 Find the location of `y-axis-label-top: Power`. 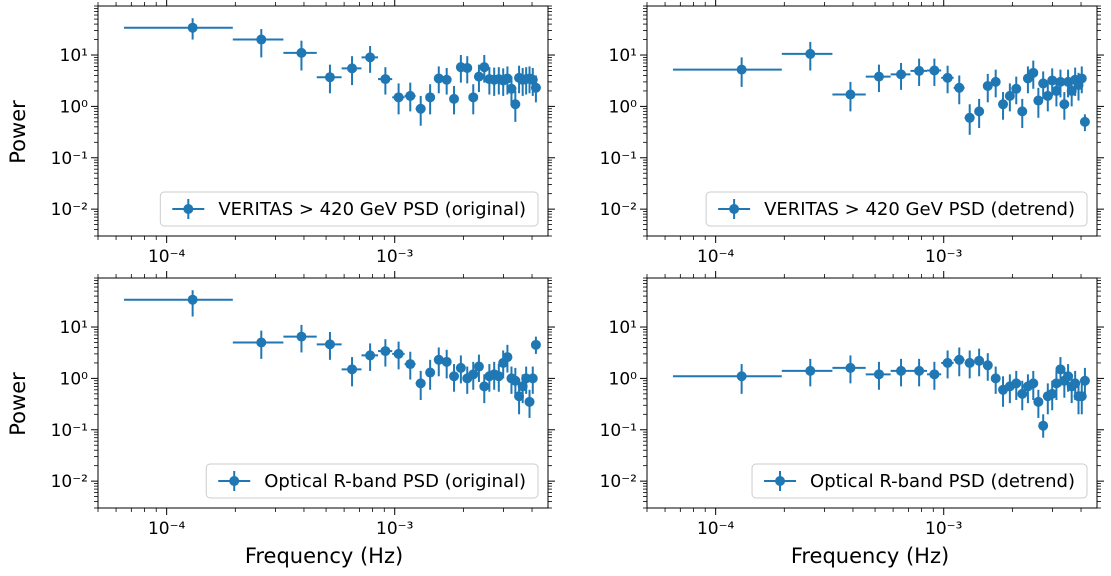

y-axis-label-top: Power is located at coordinates (18, 132).